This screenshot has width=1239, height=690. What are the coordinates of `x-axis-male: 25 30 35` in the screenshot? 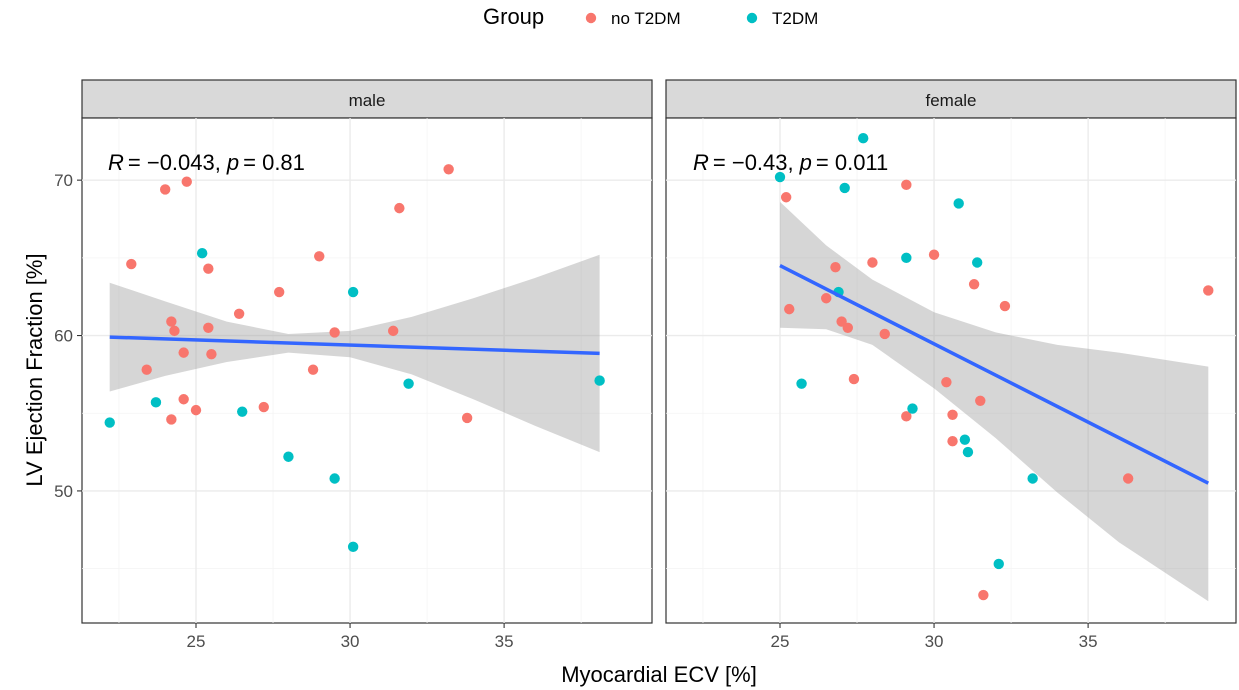 It's located at (350, 637).